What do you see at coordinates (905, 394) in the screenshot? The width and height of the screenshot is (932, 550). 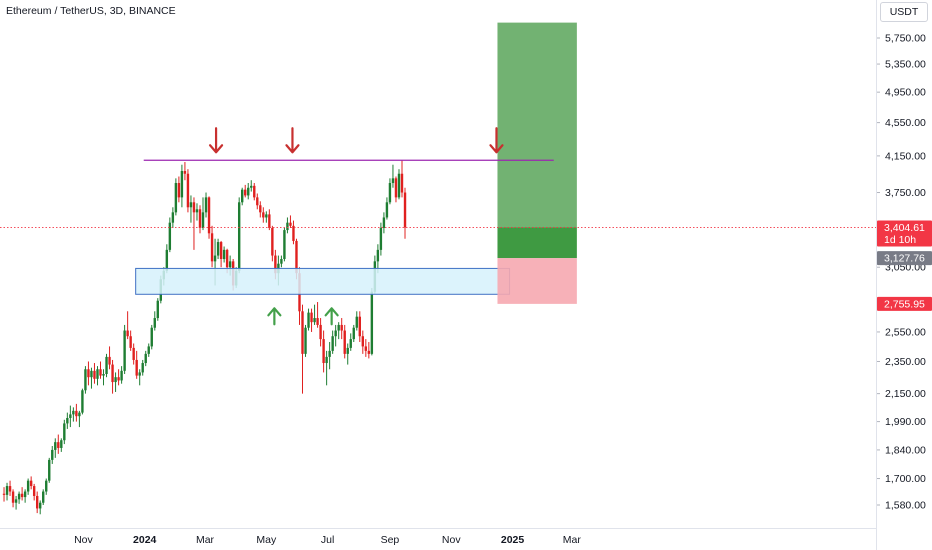 I see `y-tick-label: 2,150.00` at bounding box center [905, 394].